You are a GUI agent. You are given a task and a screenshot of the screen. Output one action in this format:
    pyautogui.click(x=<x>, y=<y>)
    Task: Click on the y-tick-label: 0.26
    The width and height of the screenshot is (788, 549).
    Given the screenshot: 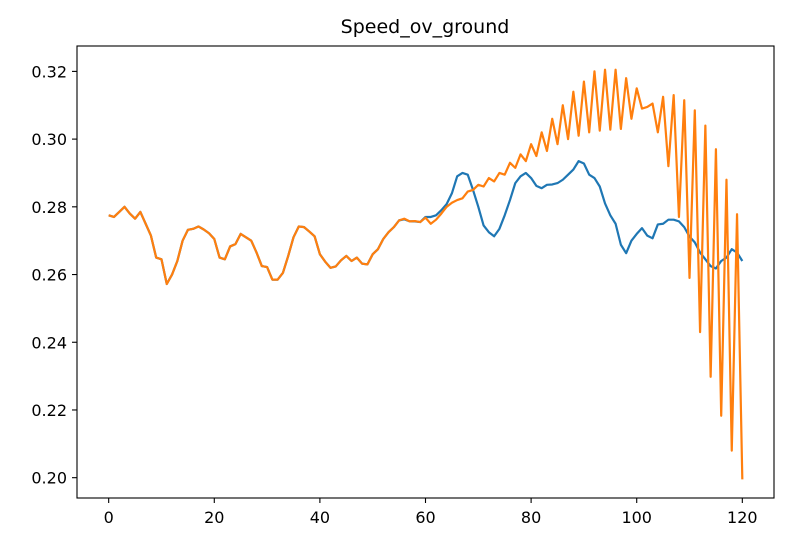 What is the action you would take?
    pyautogui.click(x=49, y=275)
    